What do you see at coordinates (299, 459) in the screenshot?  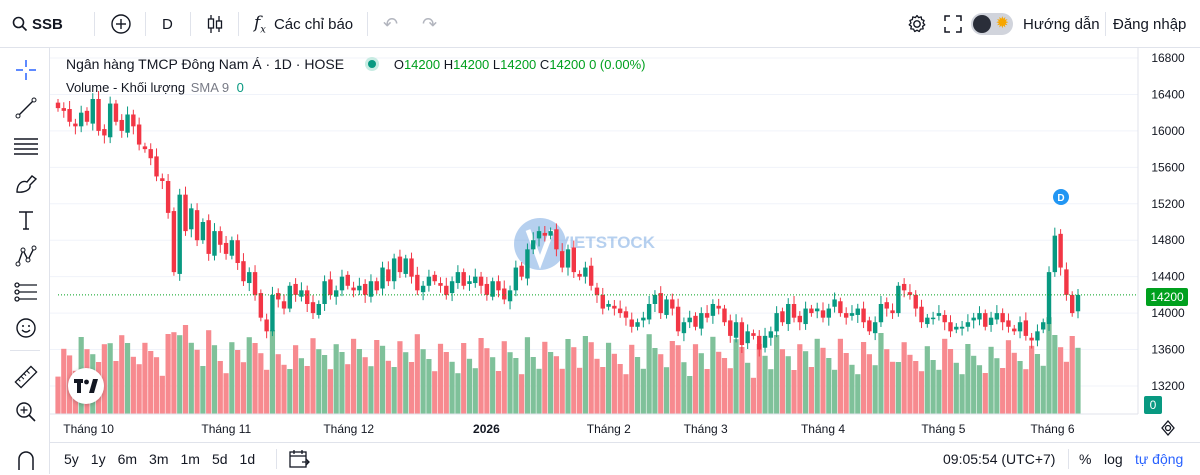 I see `goto-date-button` at bounding box center [299, 459].